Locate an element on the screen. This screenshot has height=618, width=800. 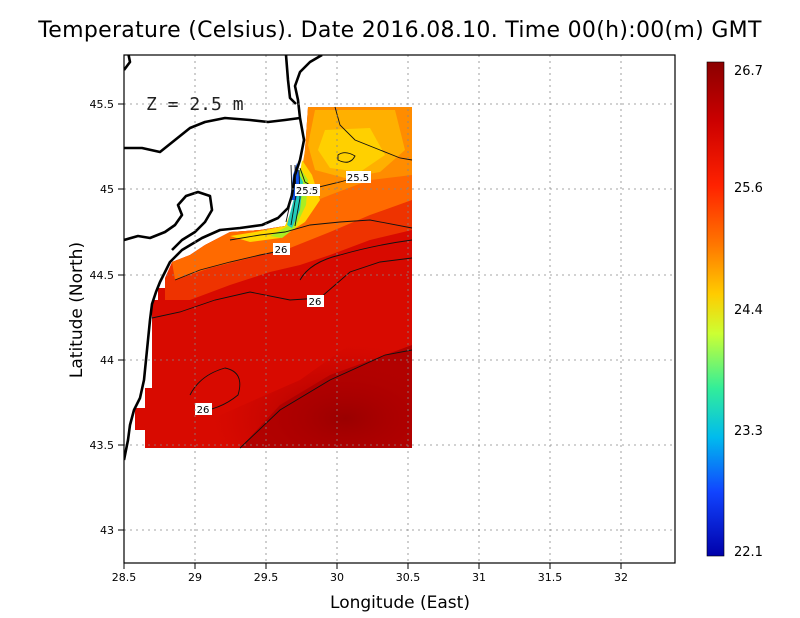
x-tick-label: 30.5 is located at coordinates (408, 577).